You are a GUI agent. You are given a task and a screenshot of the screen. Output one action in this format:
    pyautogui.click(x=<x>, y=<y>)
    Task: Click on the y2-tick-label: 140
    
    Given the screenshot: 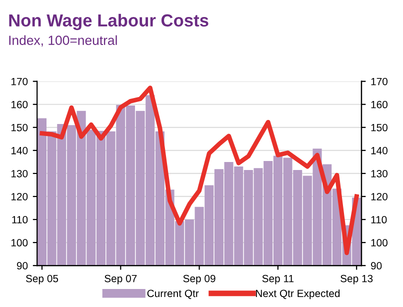 What is the action you would take?
    pyautogui.click(x=379, y=150)
    